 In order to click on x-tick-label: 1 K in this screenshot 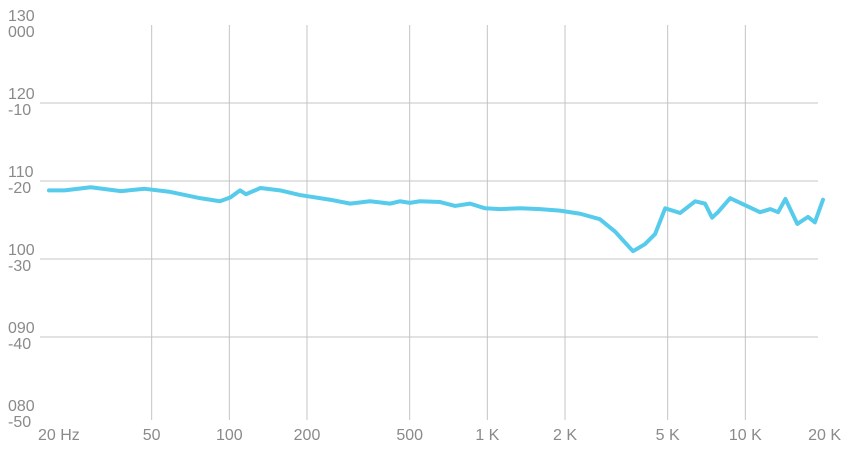, I will do `click(487, 435)`.